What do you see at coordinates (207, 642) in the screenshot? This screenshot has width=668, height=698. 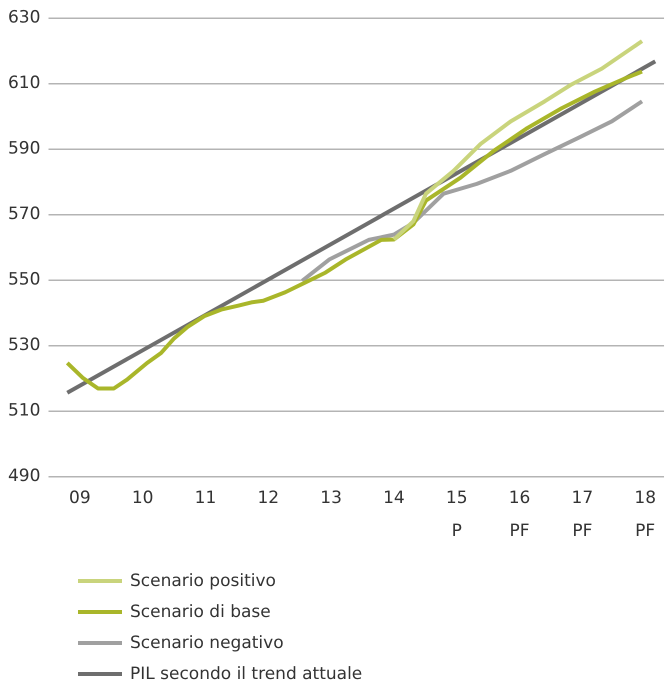 I see `legend-label: Scenario negativo` at bounding box center [207, 642].